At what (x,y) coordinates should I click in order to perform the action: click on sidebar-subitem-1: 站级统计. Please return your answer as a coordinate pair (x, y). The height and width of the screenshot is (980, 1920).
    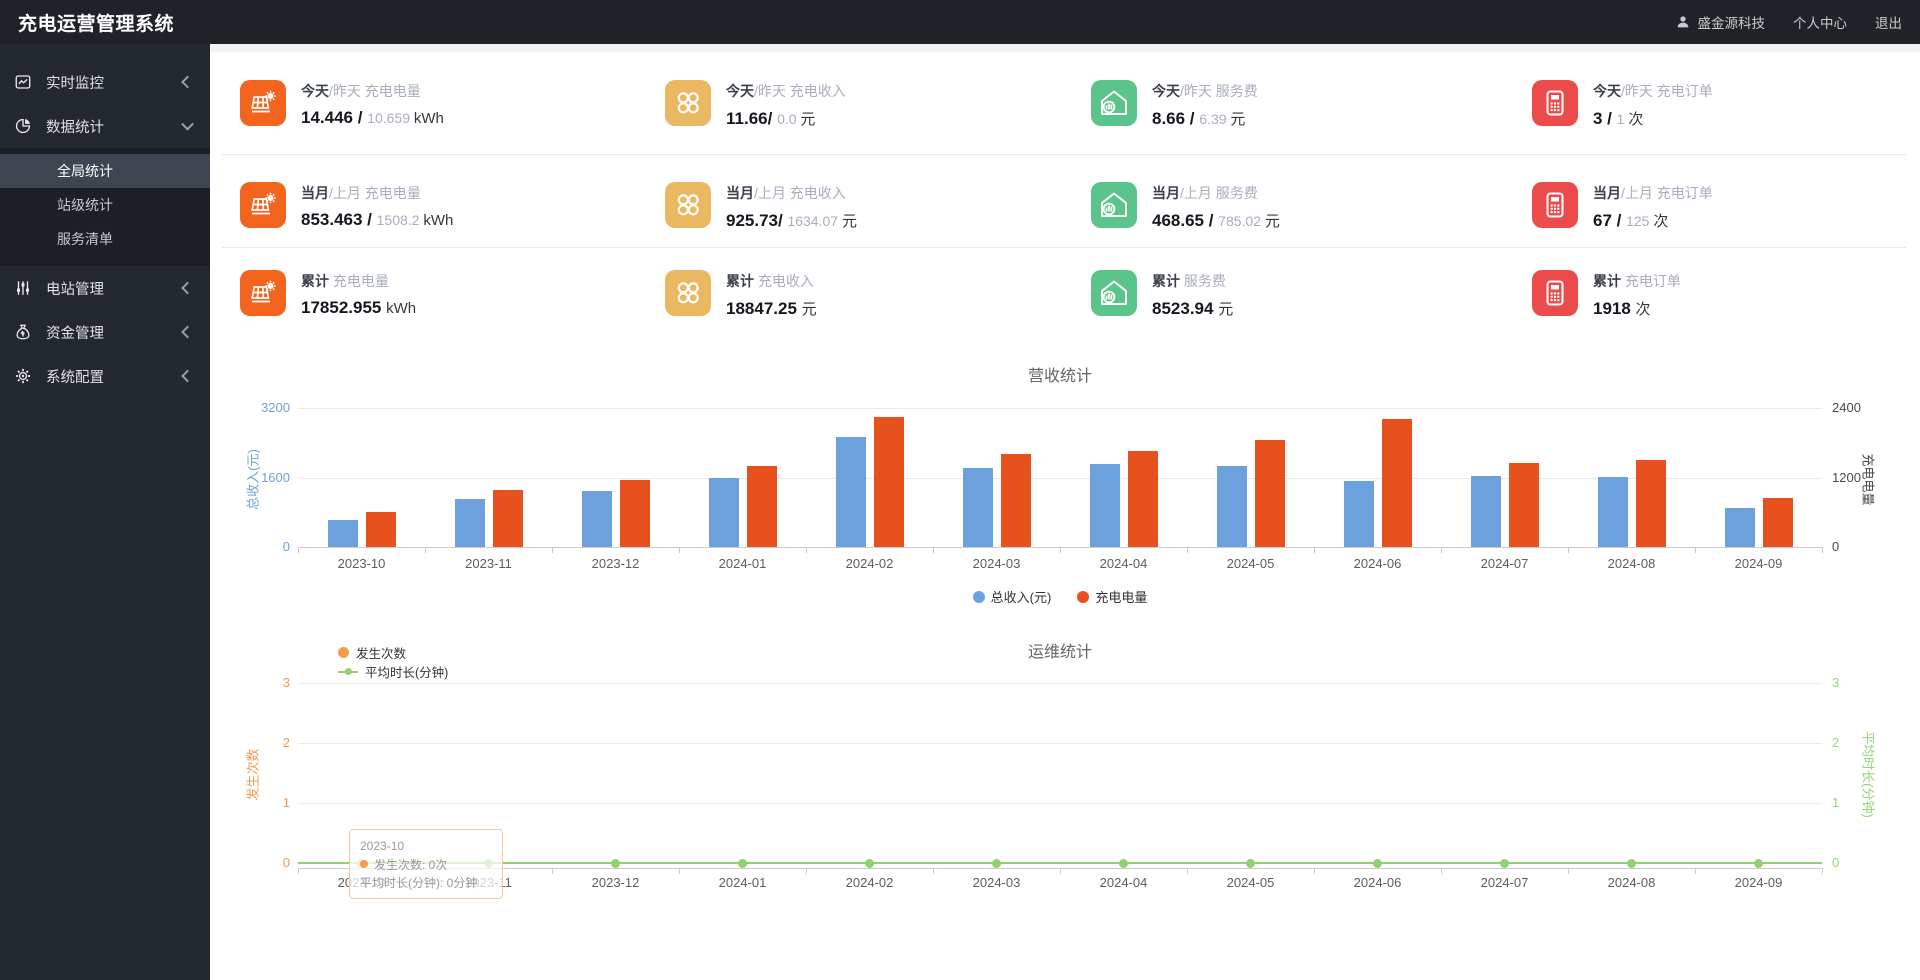
    Looking at the image, I should click on (85, 205).